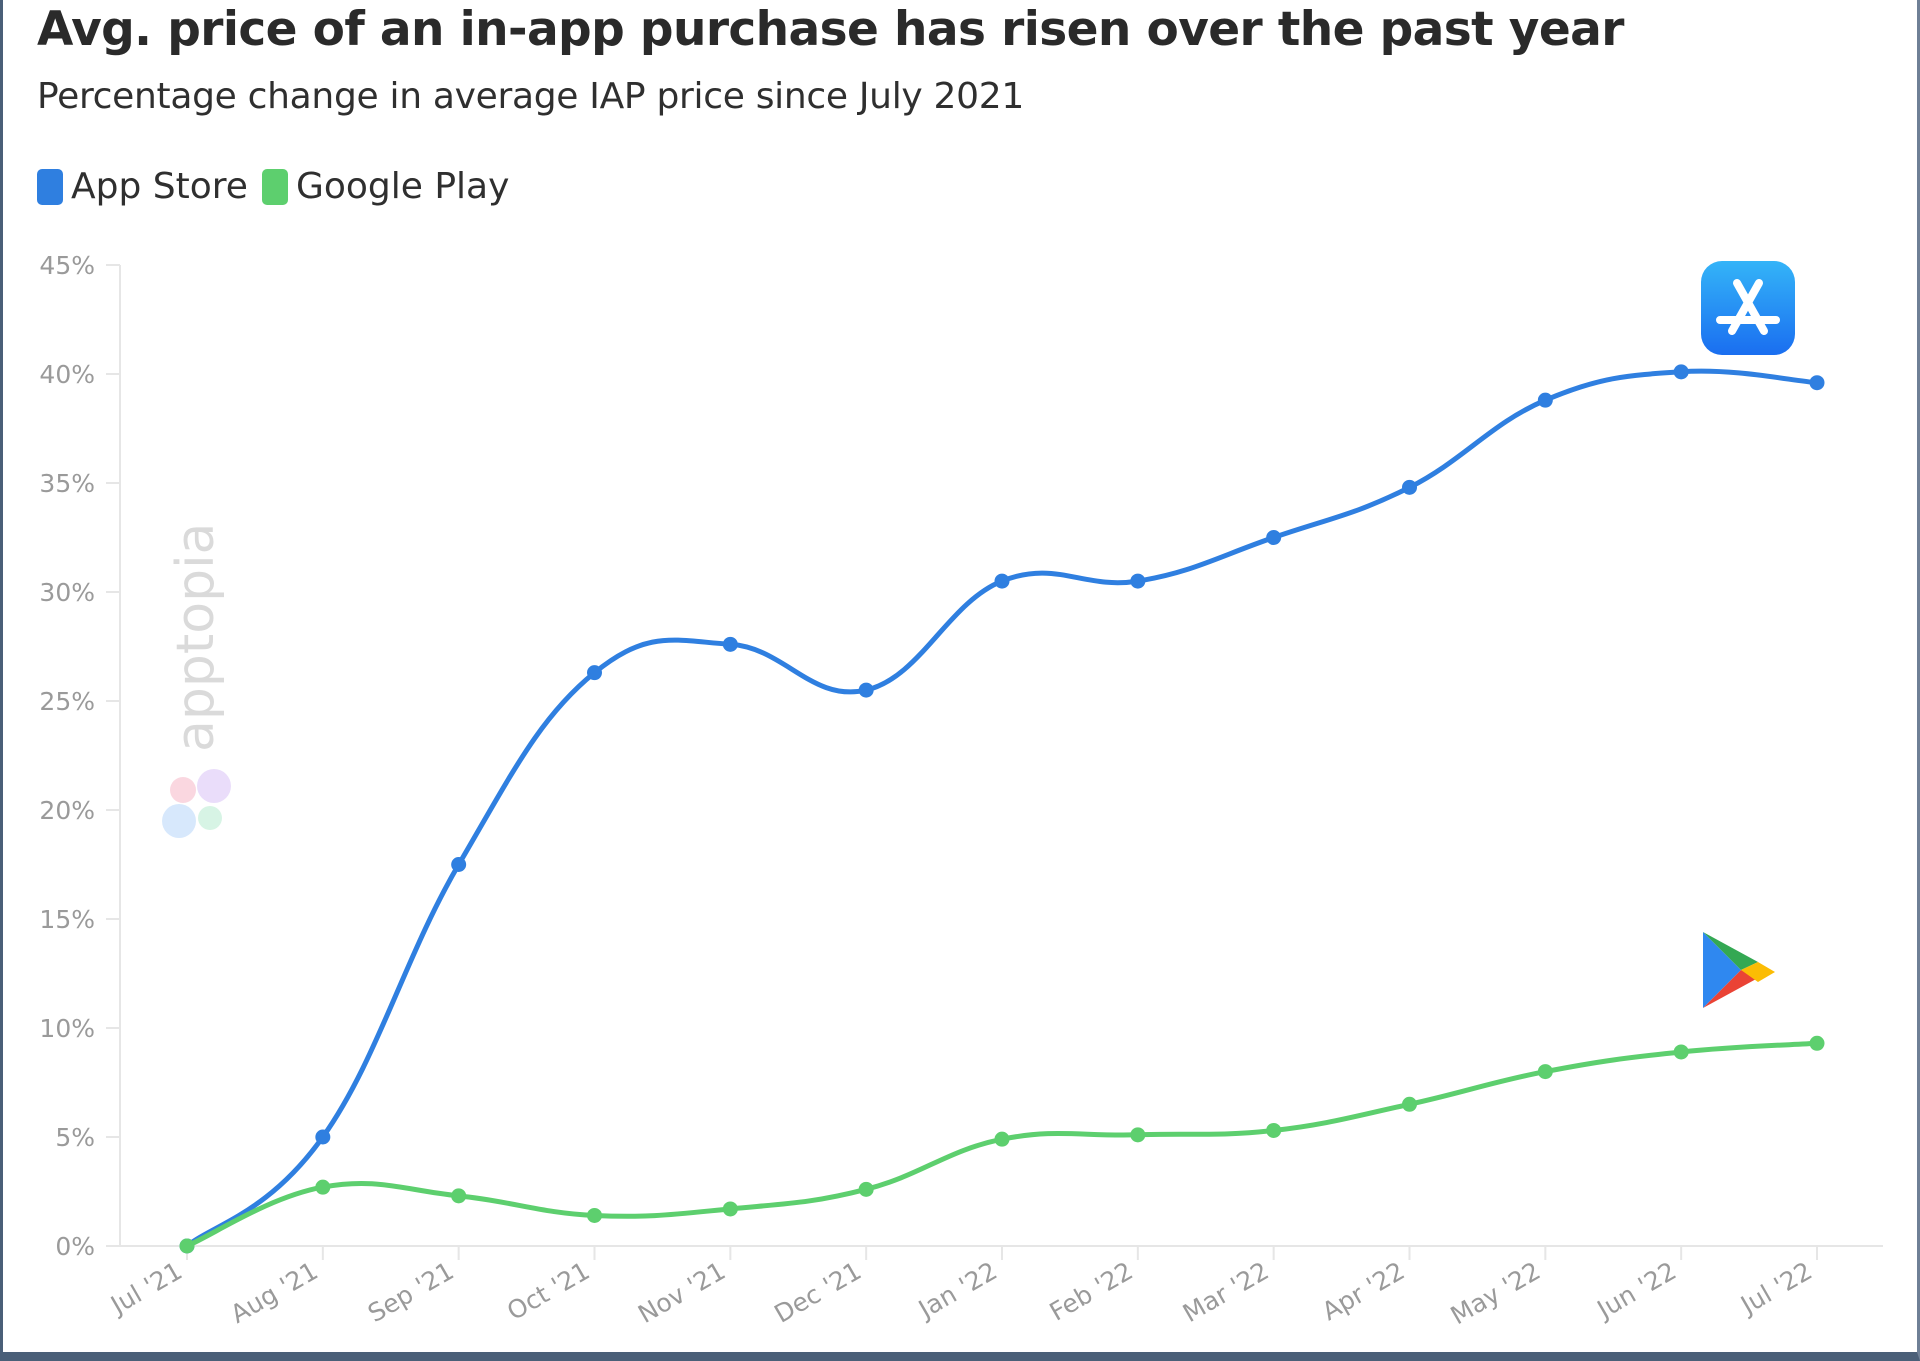 This screenshot has height=1361, width=1920. Describe the element at coordinates (67, 265) in the screenshot. I see `y-tick-label: 45%` at that location.